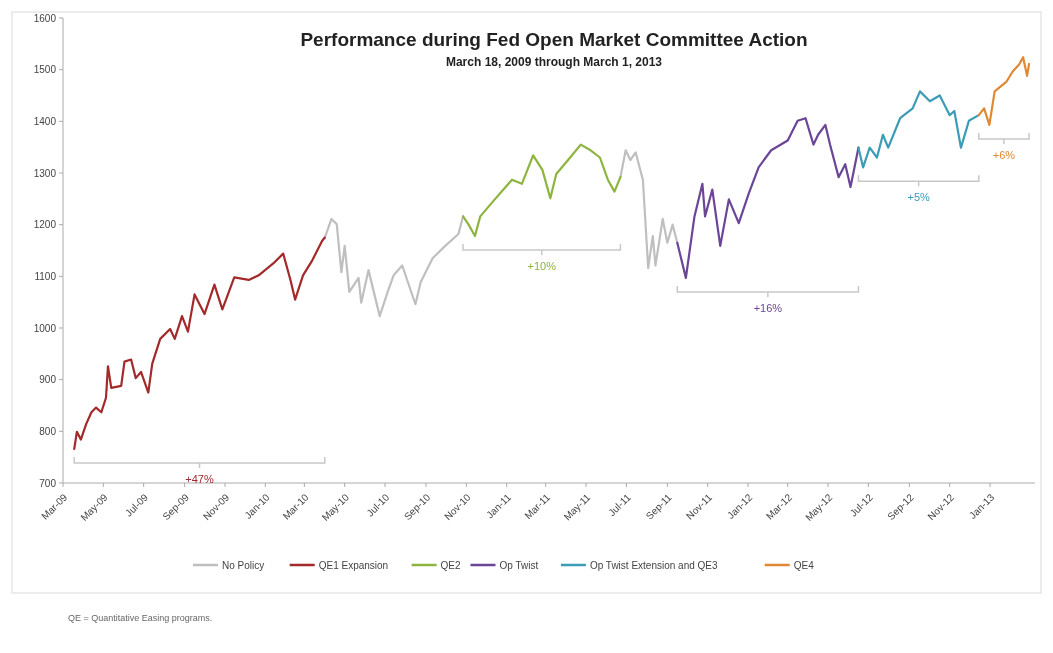 This screenshot has height=653, width=1053. Describe the element at coordinates (918, 197) in the screenshot. I see `annotation: +5%` at that location.